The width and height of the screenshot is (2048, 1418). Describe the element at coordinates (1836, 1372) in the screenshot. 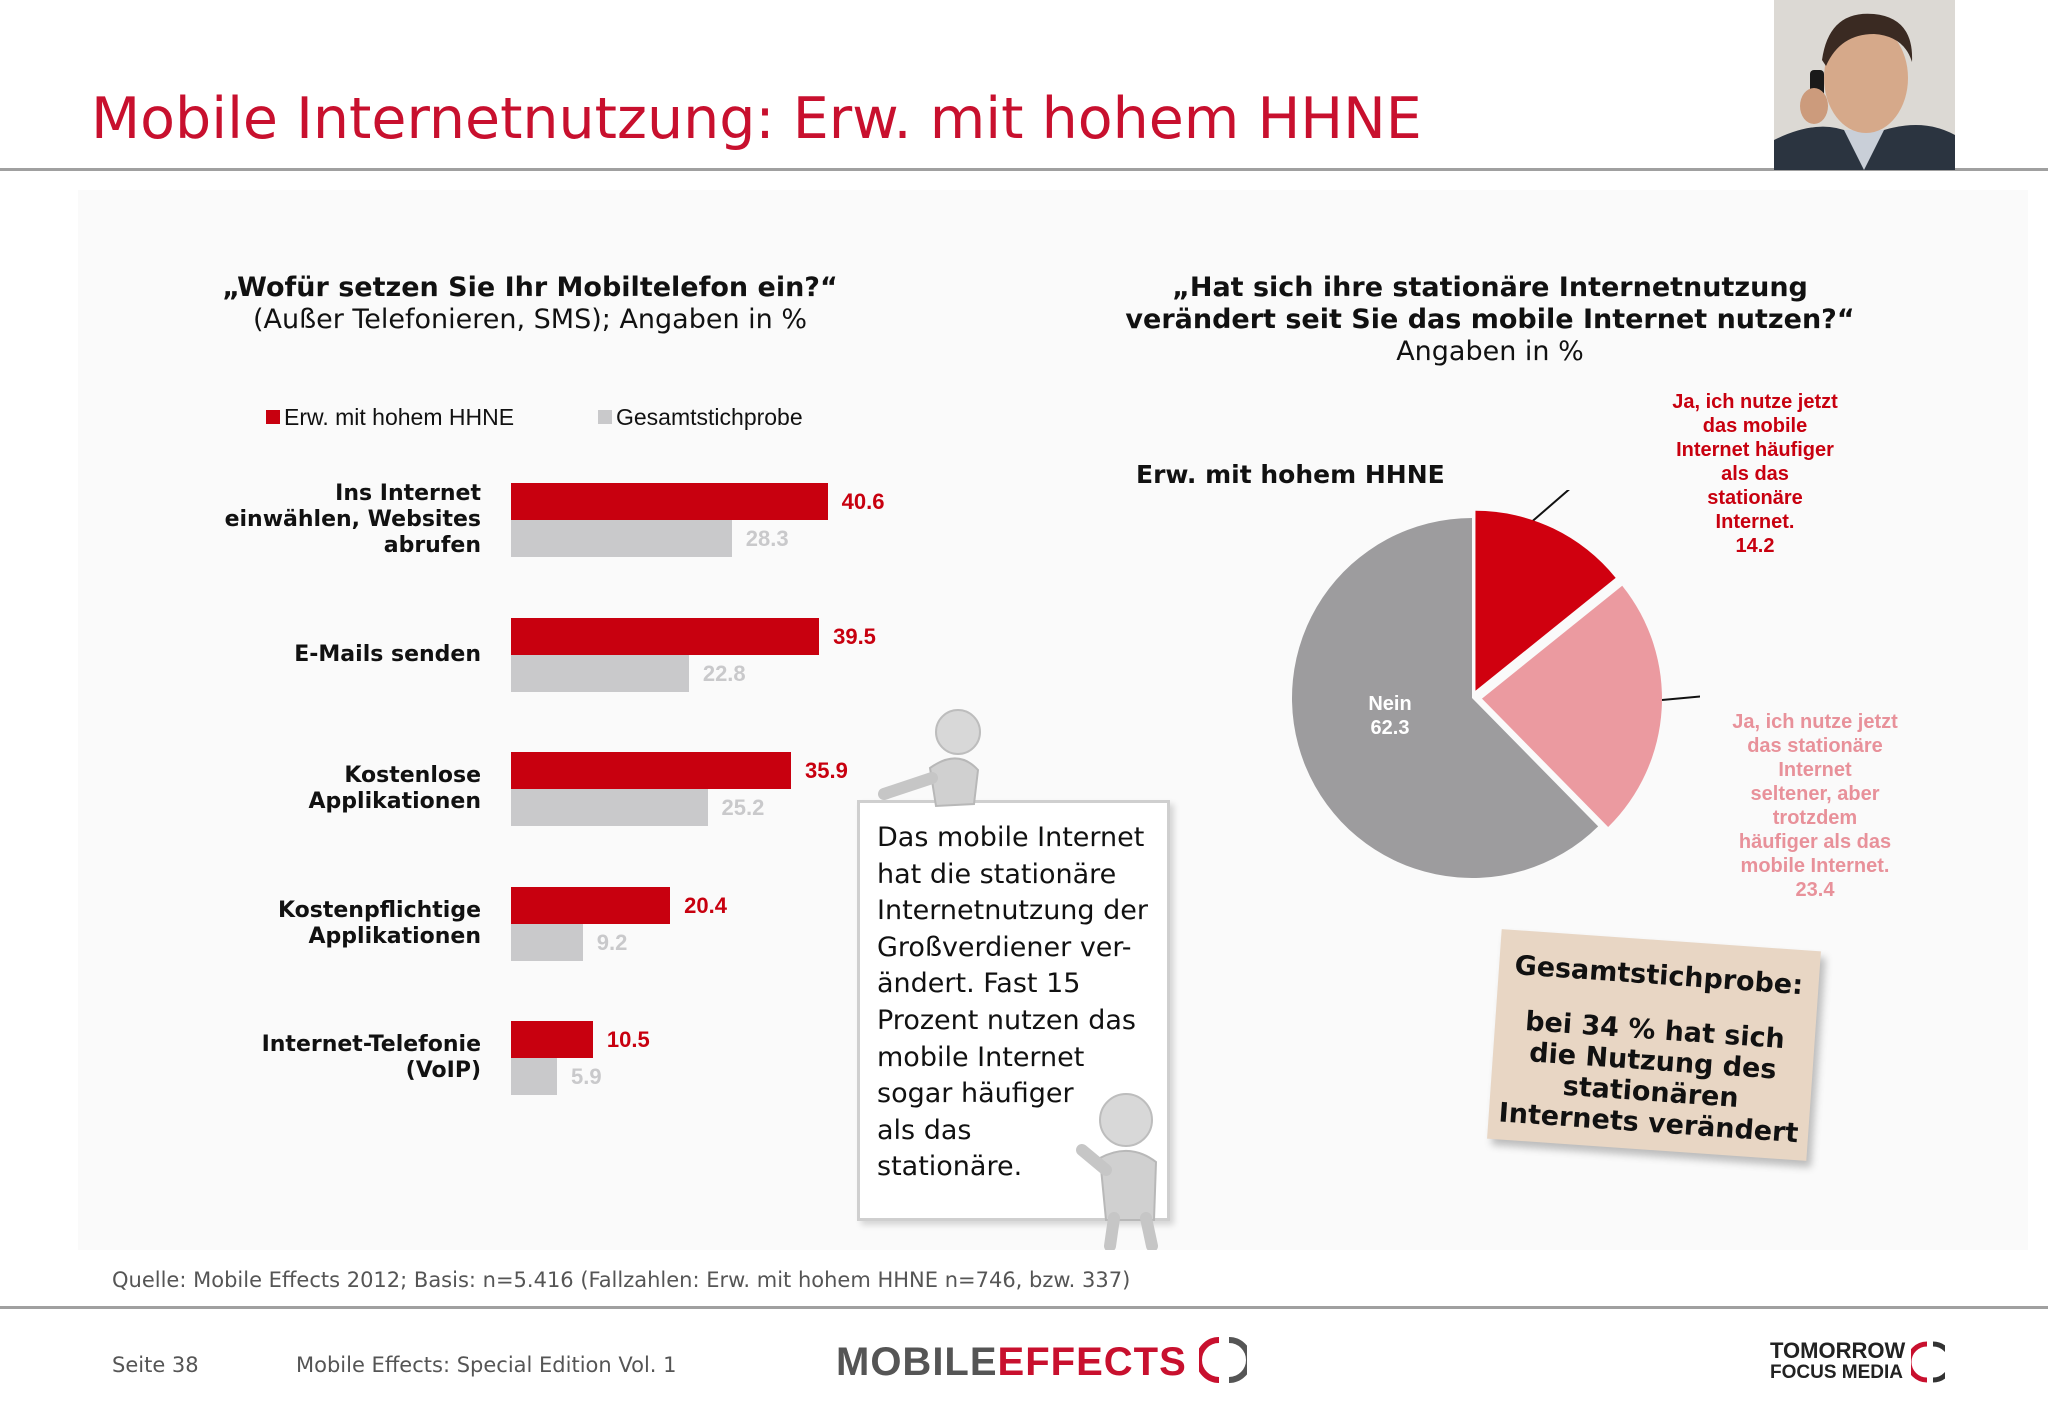

I see `logo-text-focus-media: FOCUS MEDIA` at that location.